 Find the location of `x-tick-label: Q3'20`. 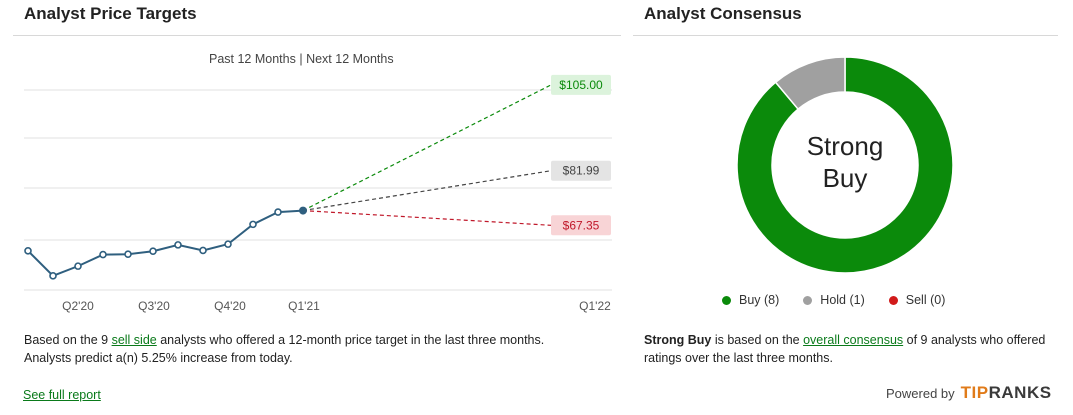

x-tick-label: Q3'20 is located at coordinates (154, 306).